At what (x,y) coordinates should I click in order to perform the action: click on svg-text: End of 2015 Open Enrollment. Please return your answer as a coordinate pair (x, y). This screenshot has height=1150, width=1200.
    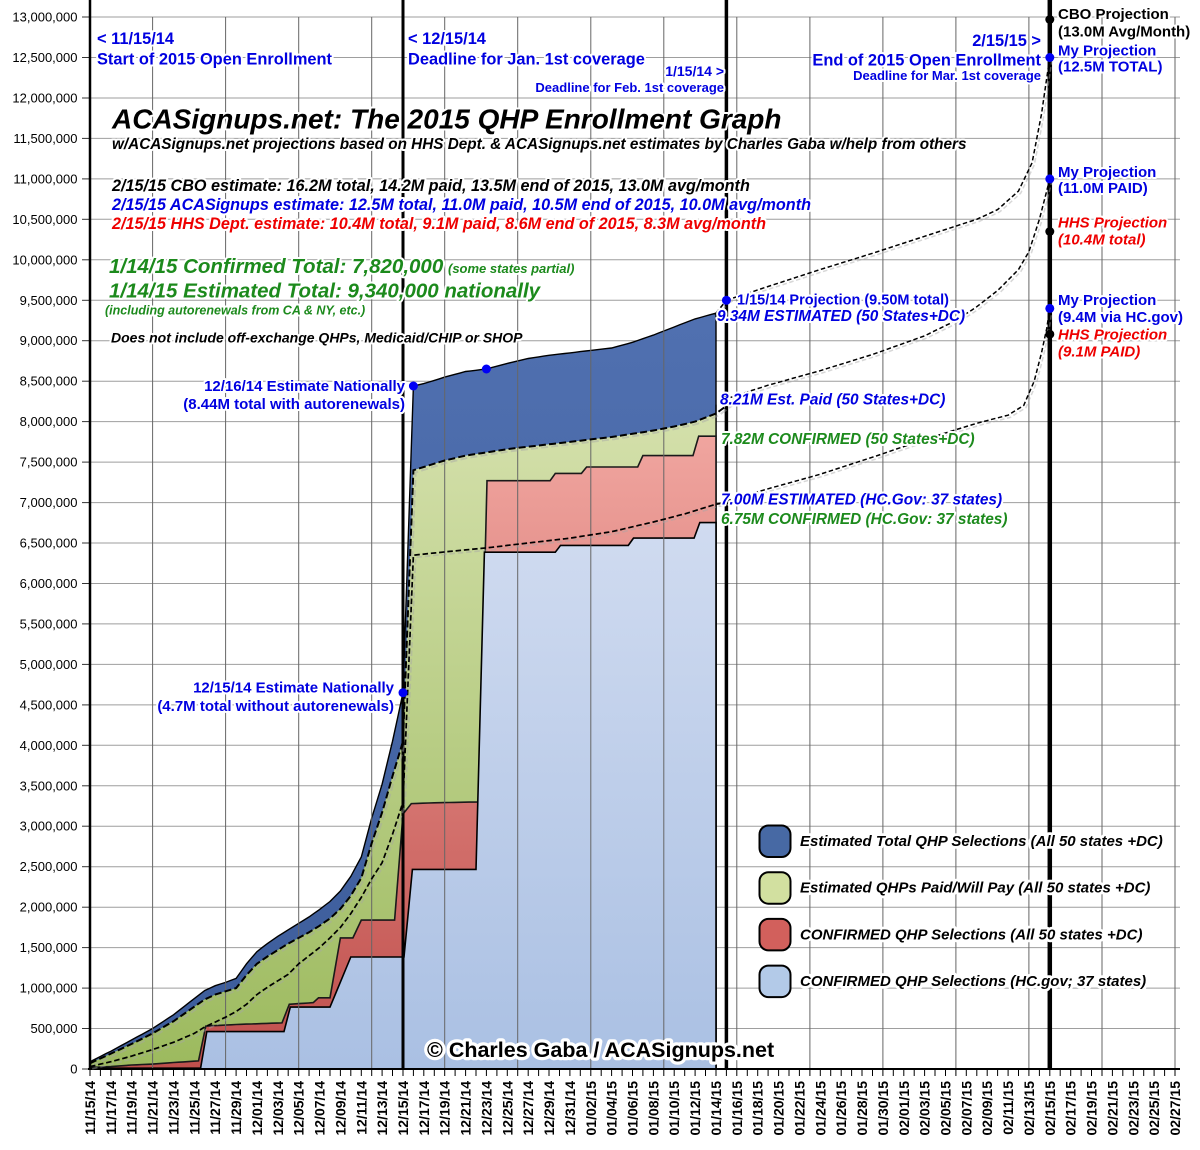
    Looking at the image, I should click on (926, 61).